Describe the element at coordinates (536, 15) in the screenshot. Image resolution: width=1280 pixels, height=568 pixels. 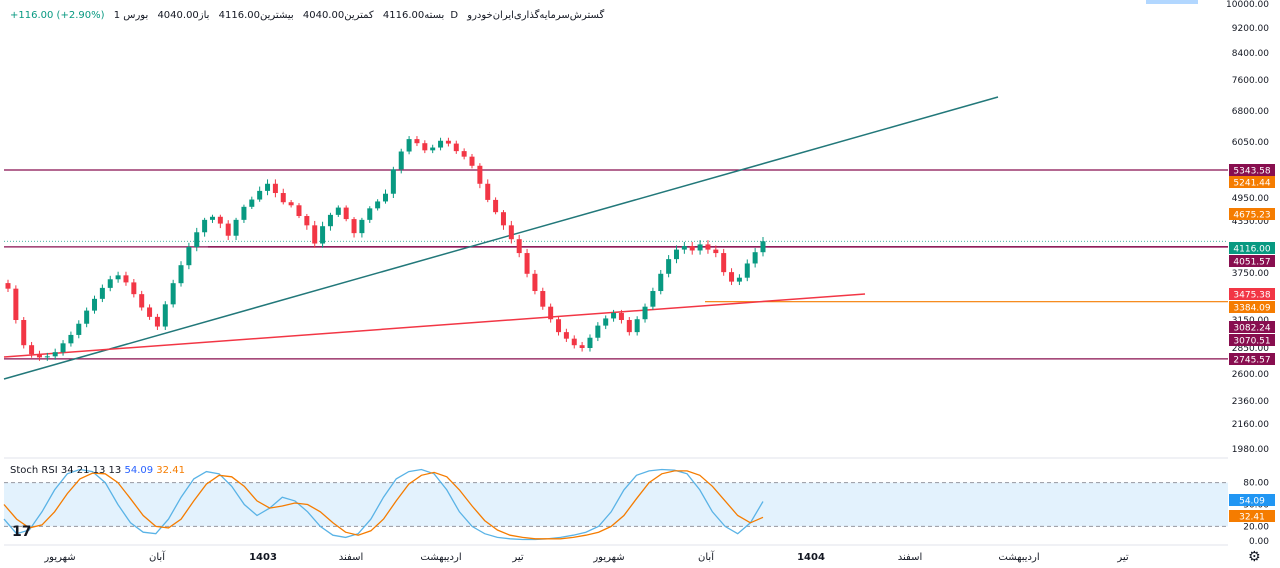
I see `legend-symbol: گسترش‌سرمایه‌گذاری‌ایران‌خودرو` at that location.